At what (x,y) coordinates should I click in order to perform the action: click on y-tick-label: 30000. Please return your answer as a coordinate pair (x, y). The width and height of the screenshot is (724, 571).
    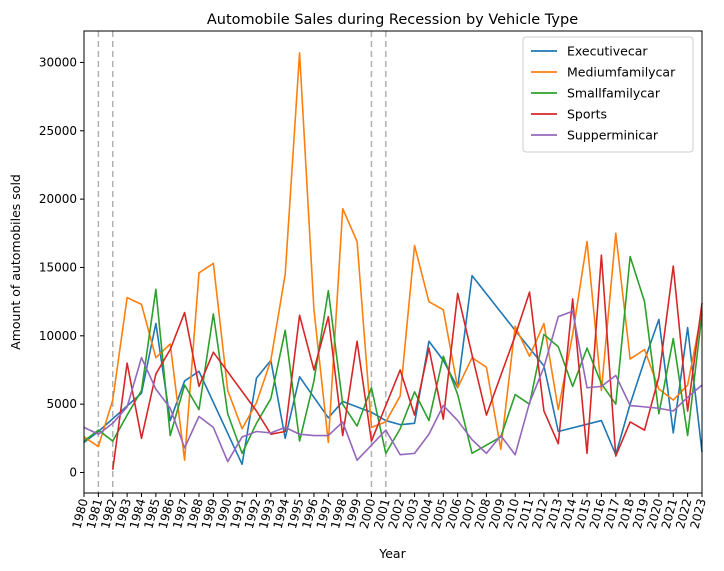
    Looking at the image, I should click on (58, 62).